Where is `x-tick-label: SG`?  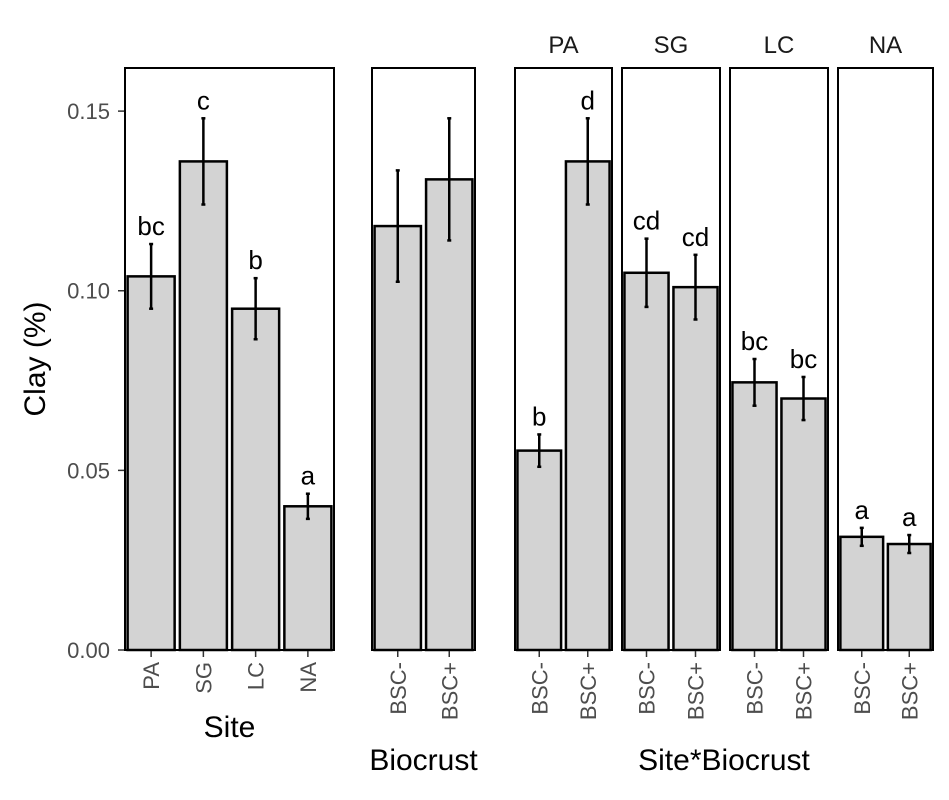 x-tick-label: SG is located at coordinates (203, 678).